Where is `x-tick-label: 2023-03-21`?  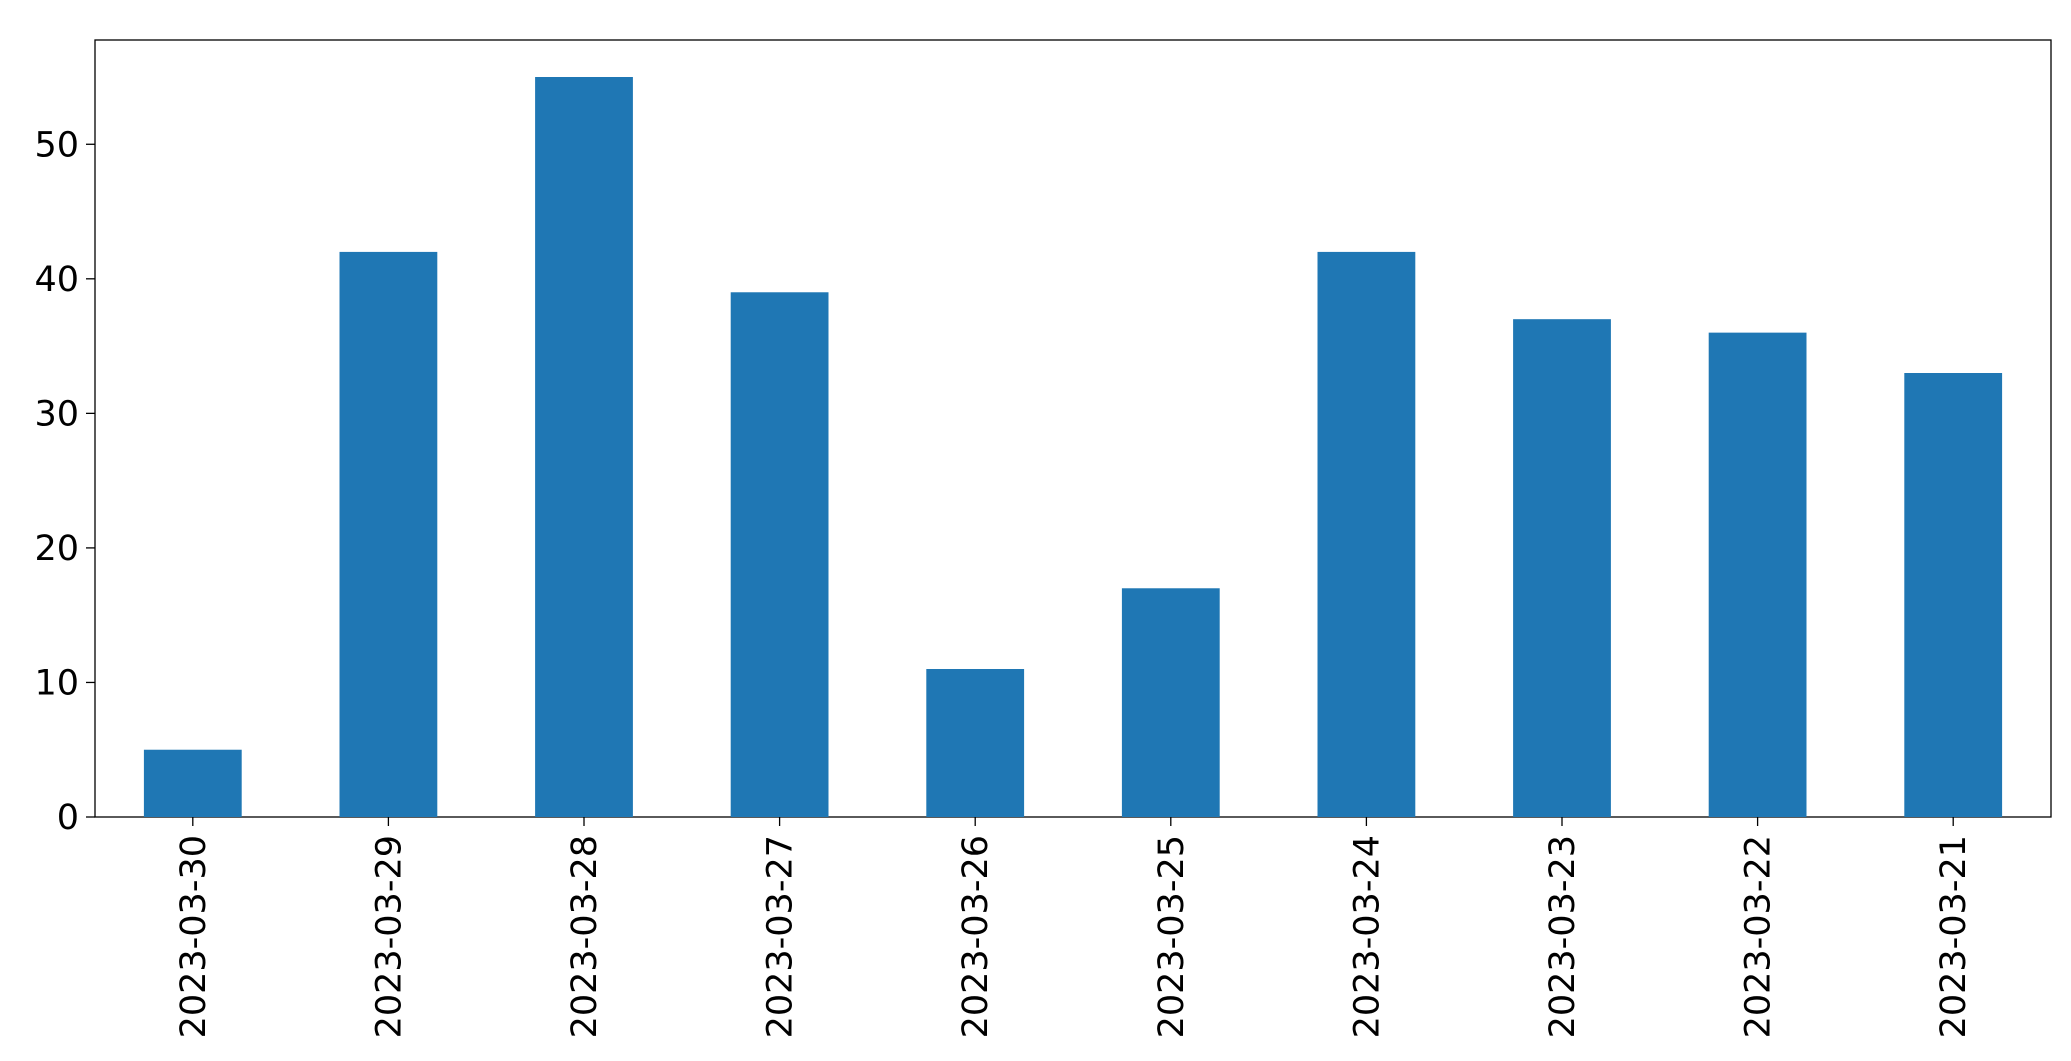
x-tick-label: 2023-03-21 is located at coordinates (1954, 936).